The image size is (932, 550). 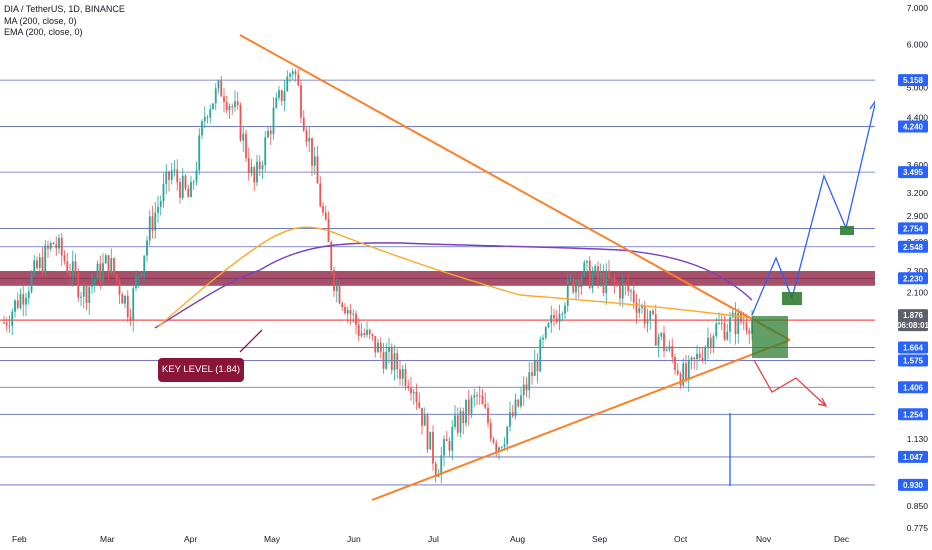 What do you see at coordinates (43, 32) in the screenshot?
I see `ema-line: EMA (200, close, 0)` at bounding box center [43, 32].